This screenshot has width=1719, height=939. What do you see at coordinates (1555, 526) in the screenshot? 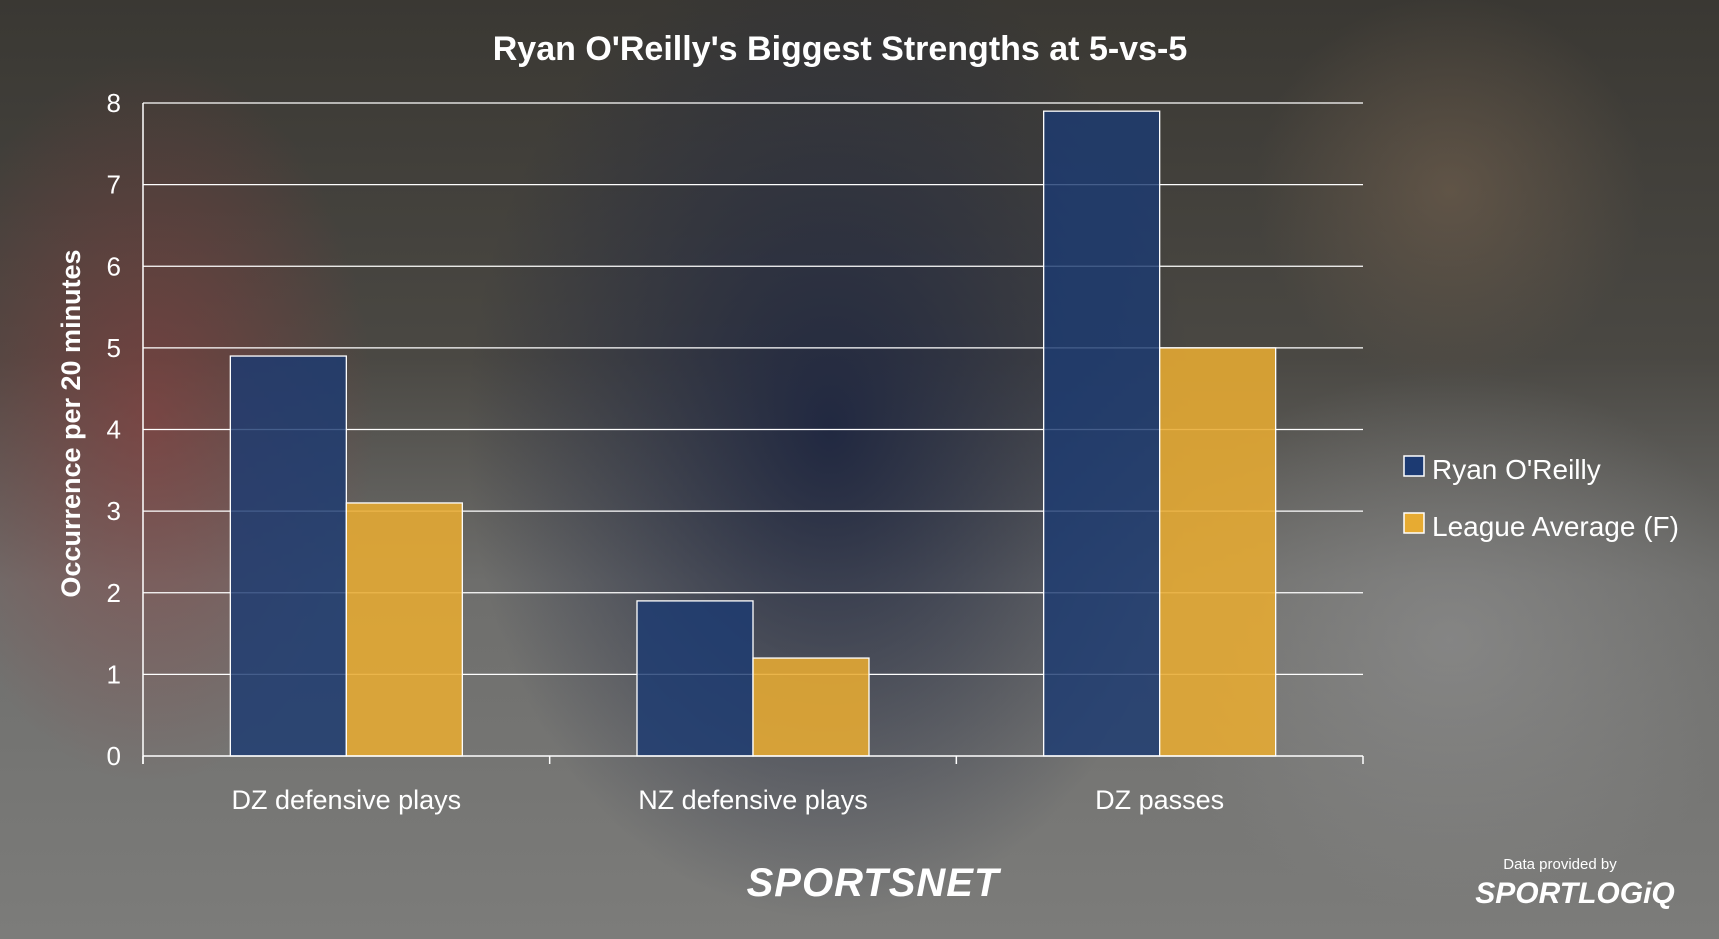
I see `legend-label: League Average (F)` at bounding box center [1555, 526].